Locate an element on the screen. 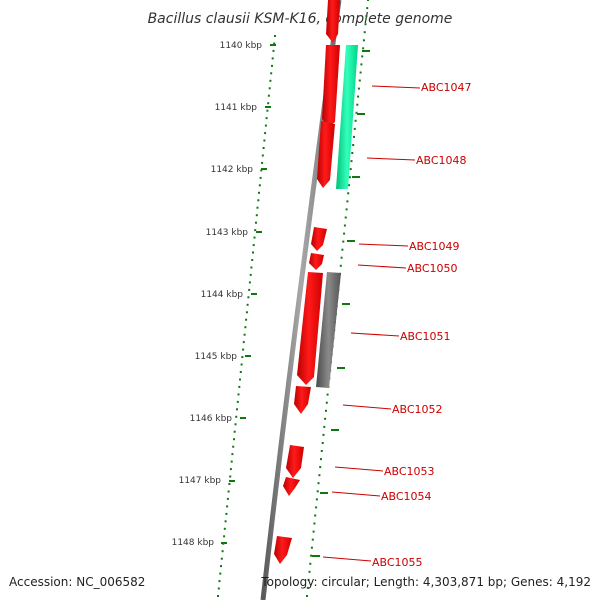  gene-label-ABC1051: ABC1051 is located at coordinates (400, 336).